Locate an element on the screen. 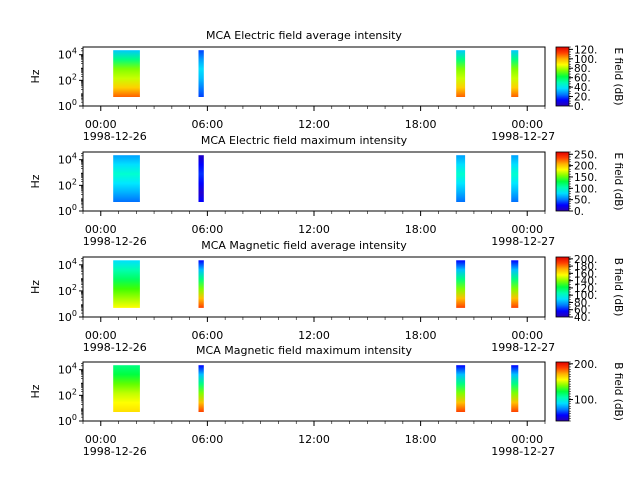  colorbar-tick-label: 140. is located at coordinates (585, 282).